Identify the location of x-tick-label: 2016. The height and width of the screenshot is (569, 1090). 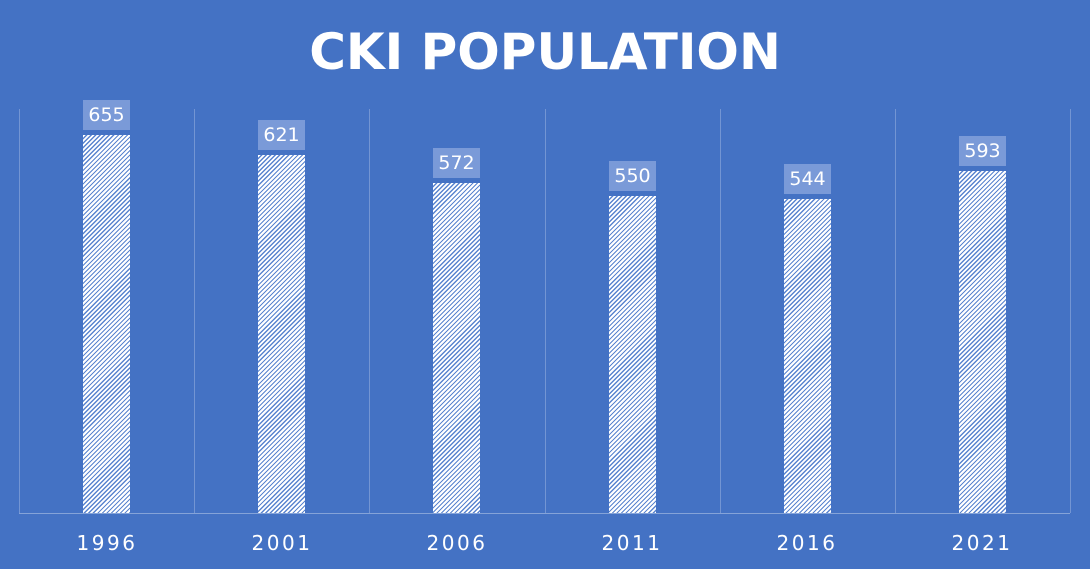
(807, 543).